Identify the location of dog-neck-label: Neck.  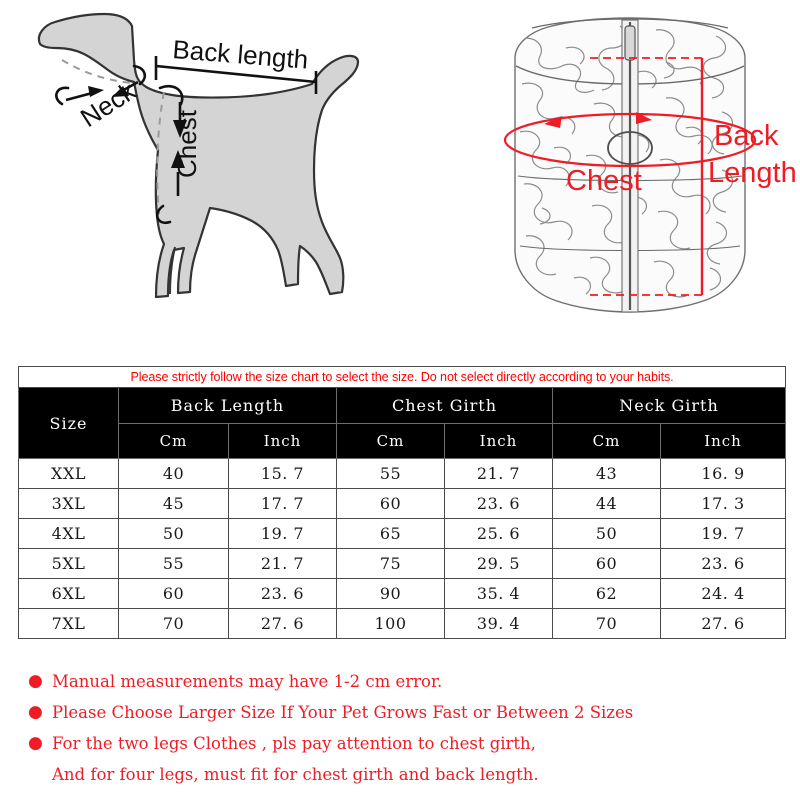
(108, 104).